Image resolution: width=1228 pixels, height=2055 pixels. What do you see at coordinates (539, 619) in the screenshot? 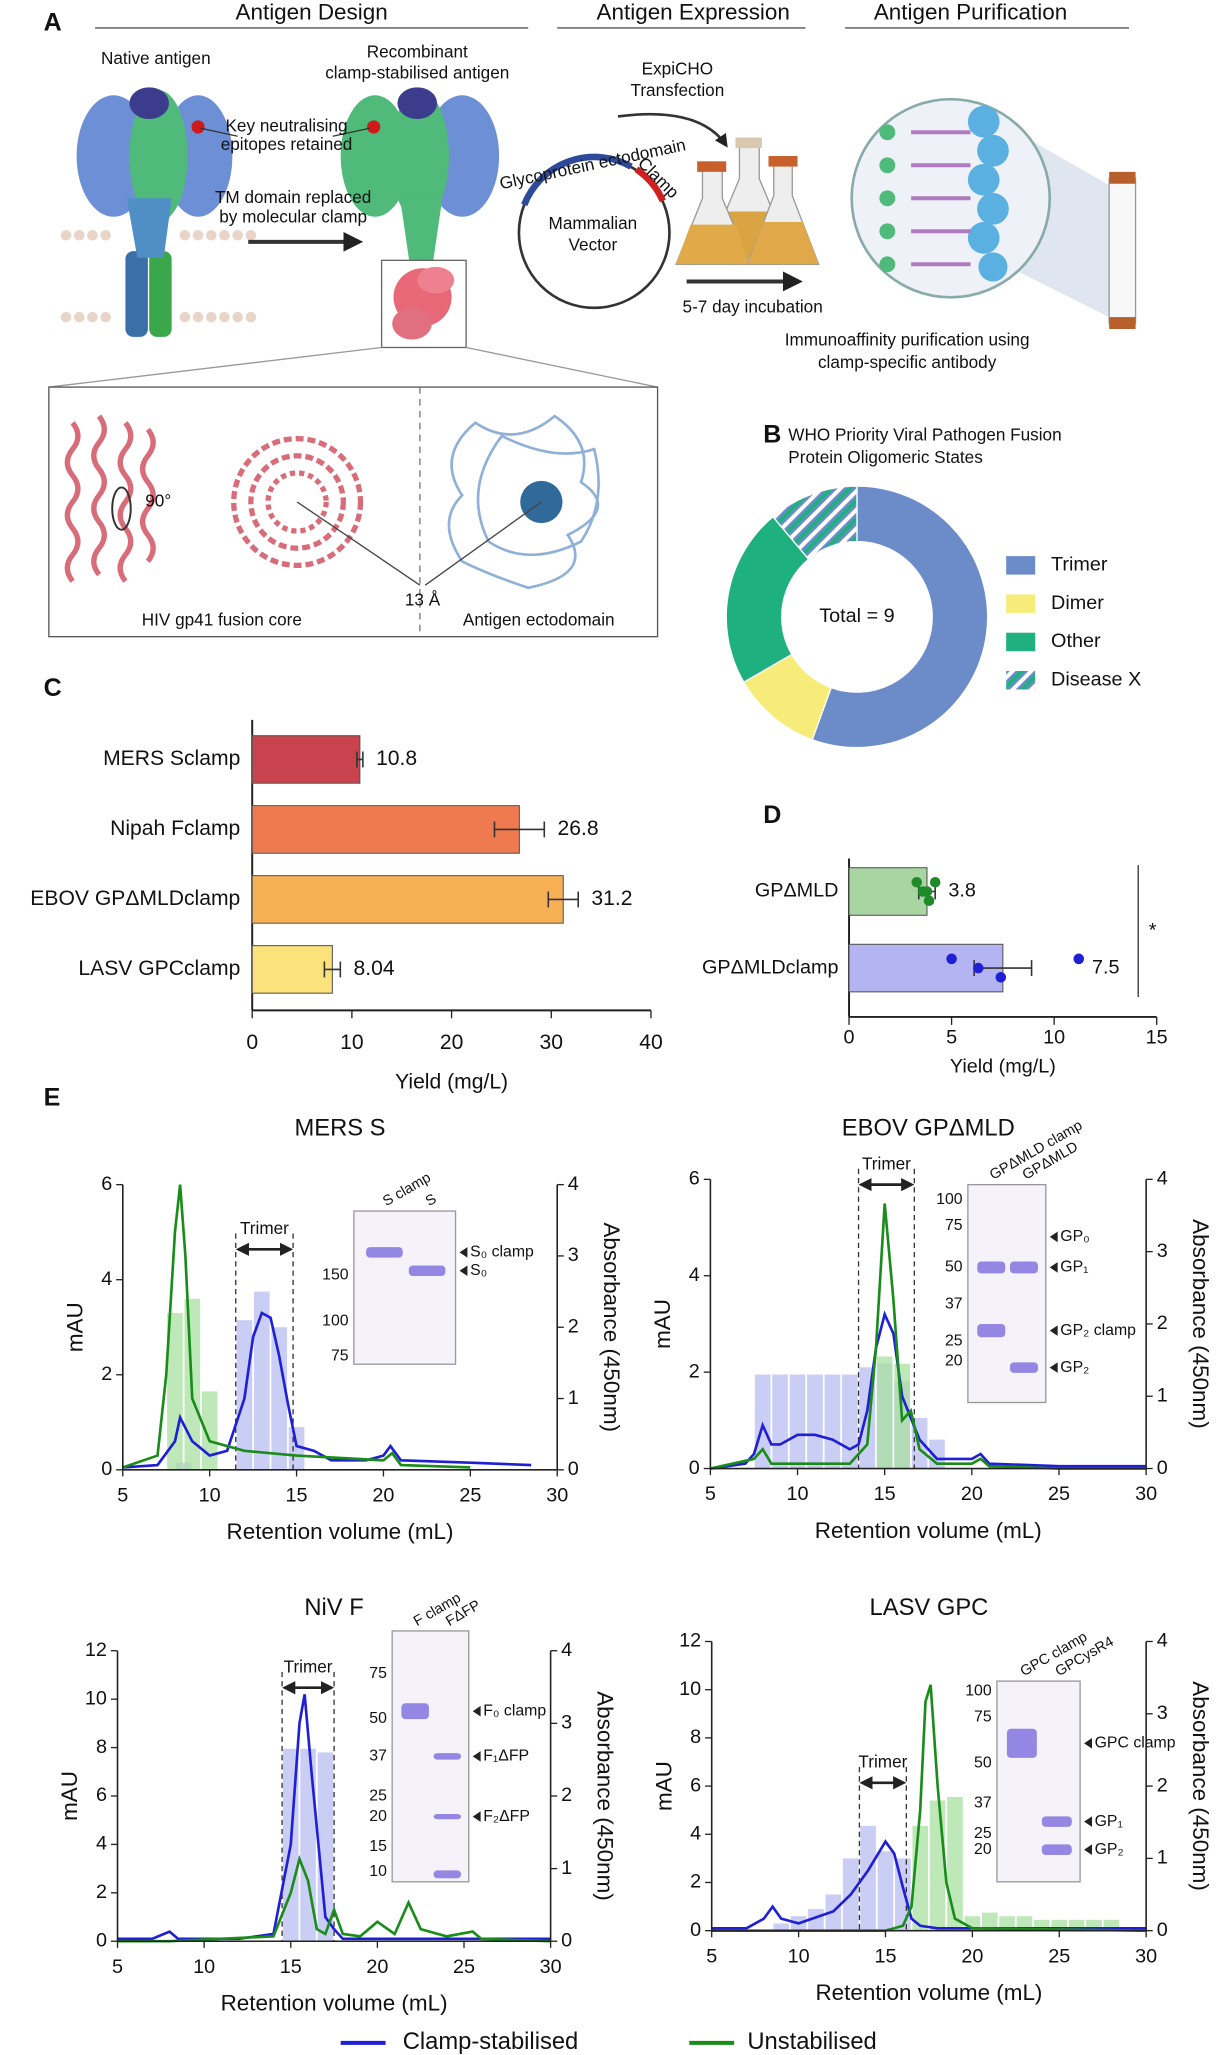
I see `inset-caption: Antigen ectodomain` at bounding box center [539, 619].